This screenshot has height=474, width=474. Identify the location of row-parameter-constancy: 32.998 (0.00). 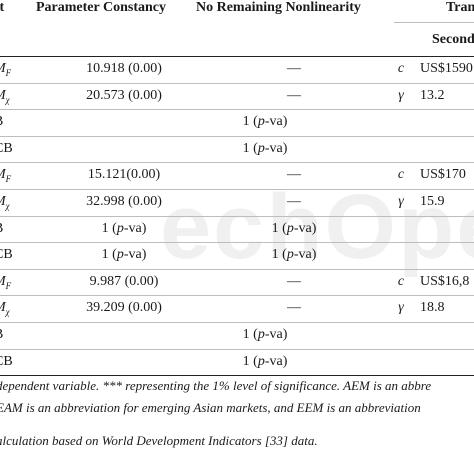
(124, 201).